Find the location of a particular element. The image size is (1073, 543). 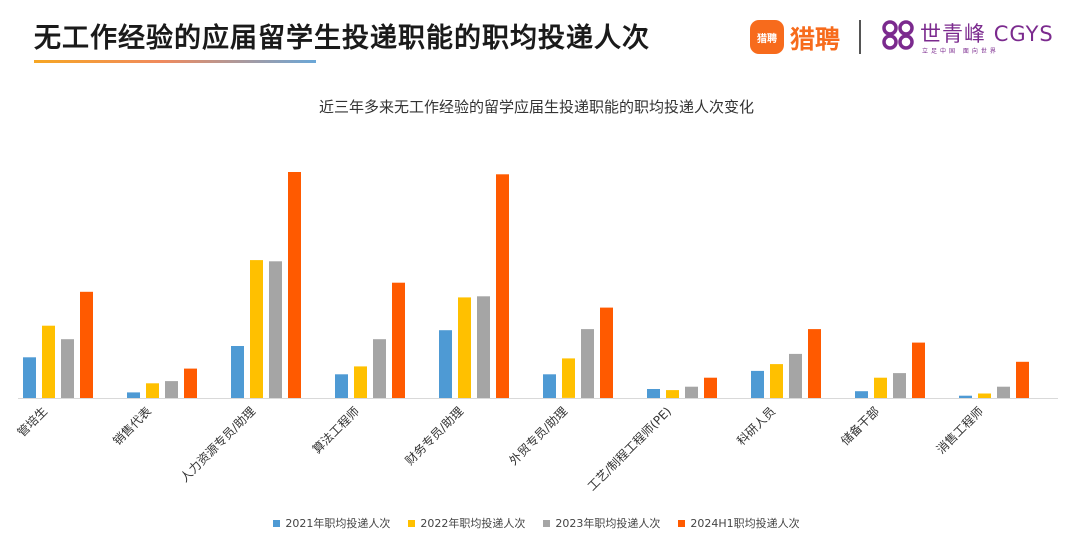

legend-label: 2023年职均投递人次 is located at coordinates (608, 523).